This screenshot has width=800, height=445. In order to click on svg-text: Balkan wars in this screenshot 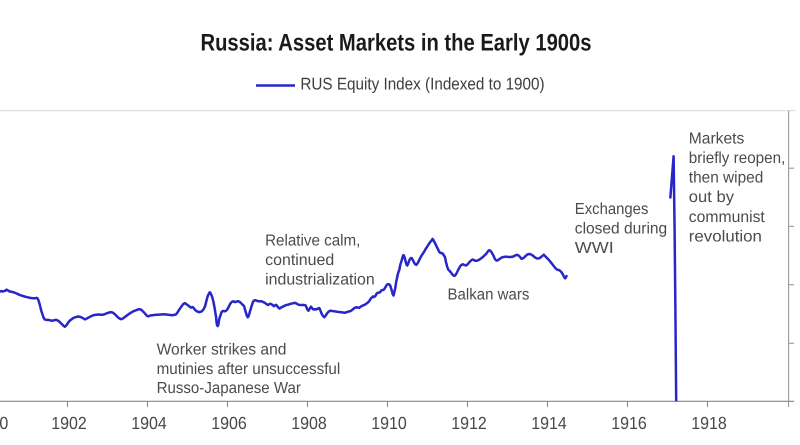, I will do `click(489, 295)`.